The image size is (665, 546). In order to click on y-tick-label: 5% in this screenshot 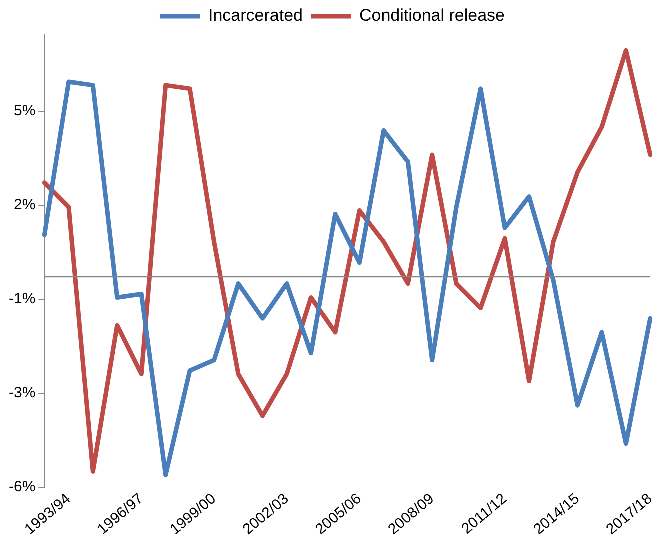, I will do `click(25, 111)`.